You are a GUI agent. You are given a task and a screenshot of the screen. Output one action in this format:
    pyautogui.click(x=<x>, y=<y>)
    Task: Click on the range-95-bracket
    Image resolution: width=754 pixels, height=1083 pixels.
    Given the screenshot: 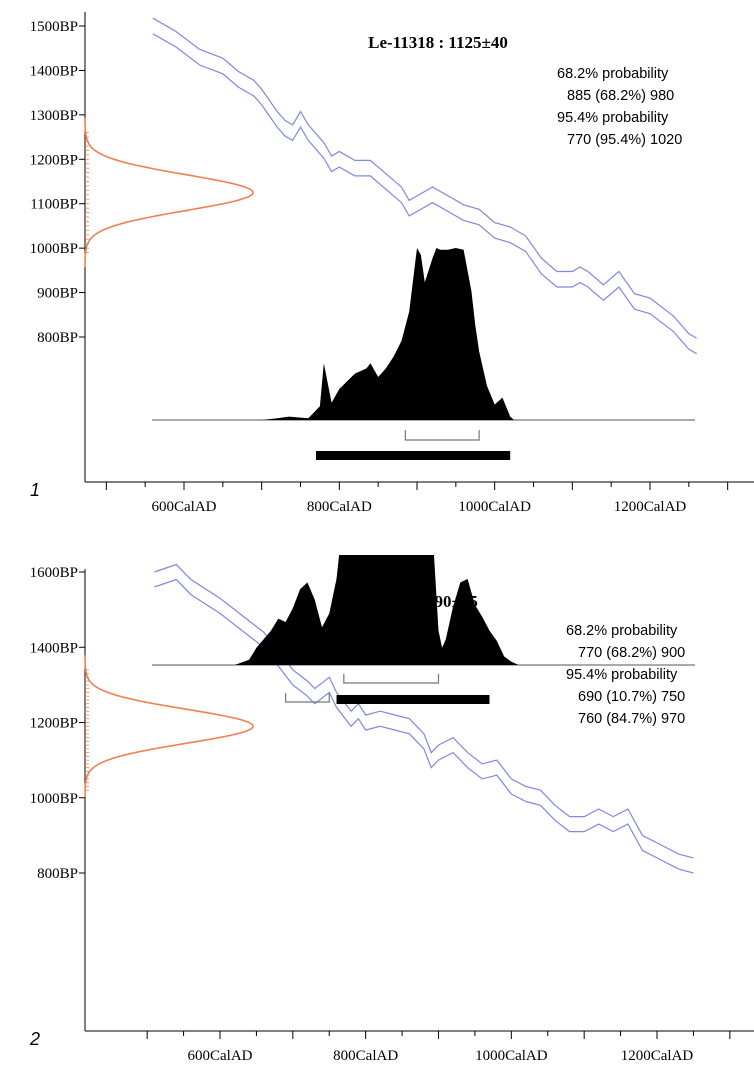 What is the action you would take?
    pyautogui.click(x=307, y=698)
    